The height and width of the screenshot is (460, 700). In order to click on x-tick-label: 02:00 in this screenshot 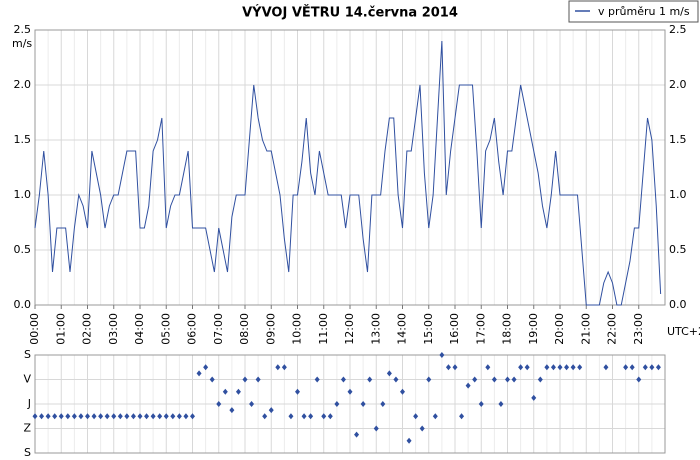, I will do `click(87, 329)`.